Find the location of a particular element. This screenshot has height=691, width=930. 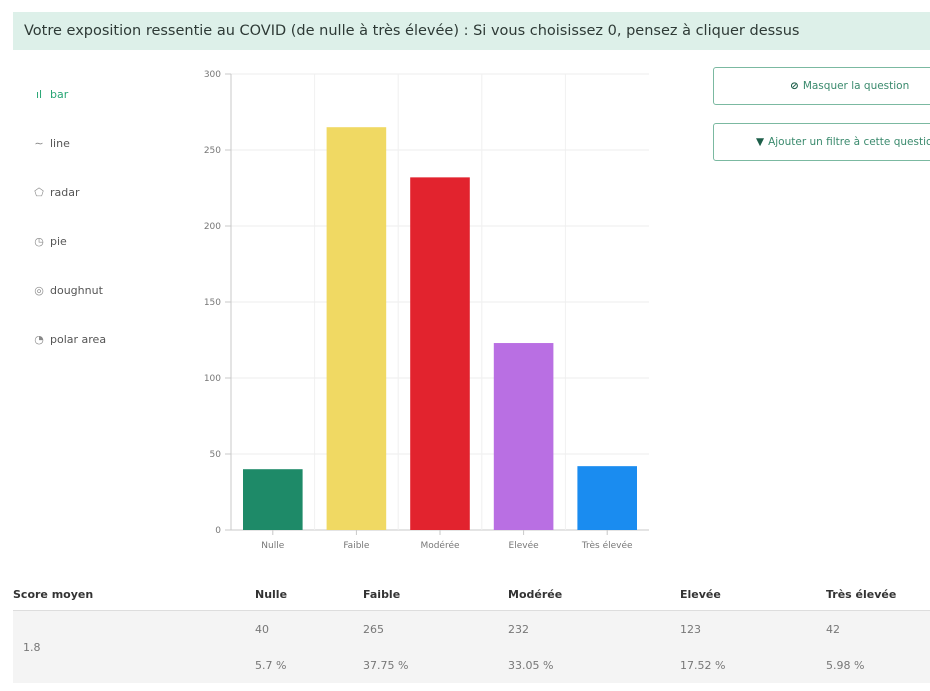

count-cell: 265 is located at coordinates (435, 628).